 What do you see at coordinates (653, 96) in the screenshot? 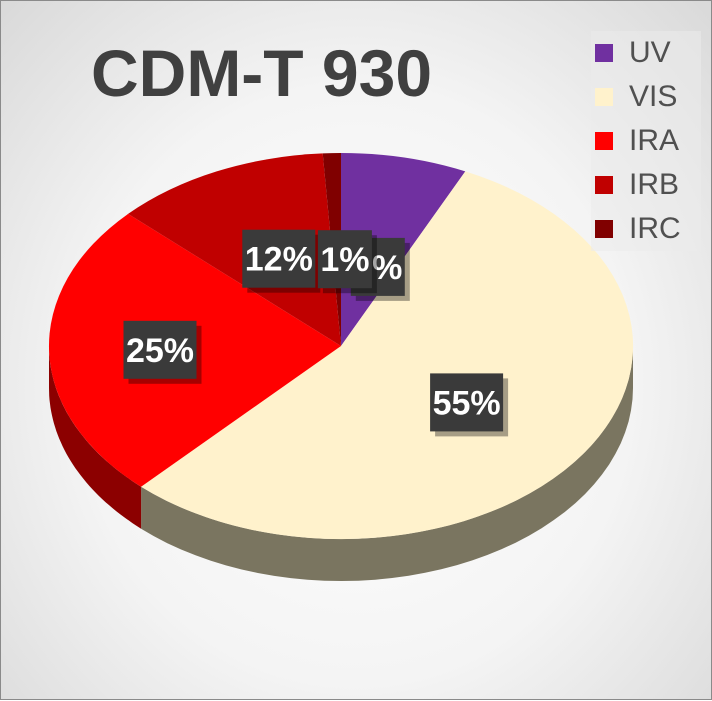
I see `legend-label-vis: VIS` at bounding box center [653, 96].